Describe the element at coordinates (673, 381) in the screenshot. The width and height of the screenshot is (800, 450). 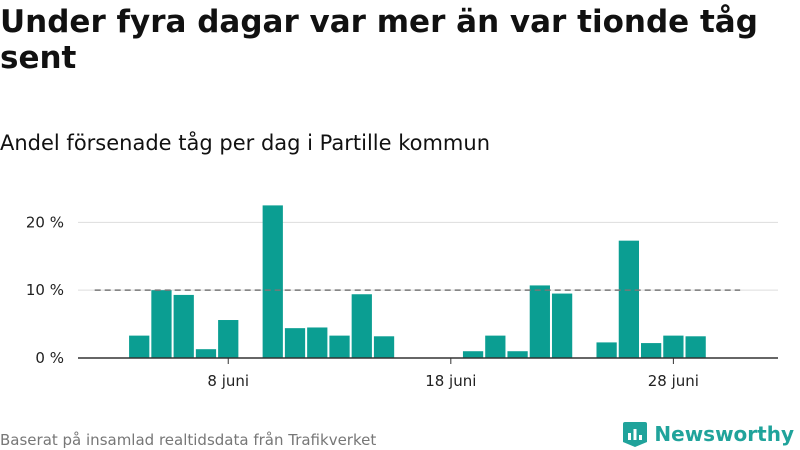
I see `x-tick-label: 28 juni` at that location.